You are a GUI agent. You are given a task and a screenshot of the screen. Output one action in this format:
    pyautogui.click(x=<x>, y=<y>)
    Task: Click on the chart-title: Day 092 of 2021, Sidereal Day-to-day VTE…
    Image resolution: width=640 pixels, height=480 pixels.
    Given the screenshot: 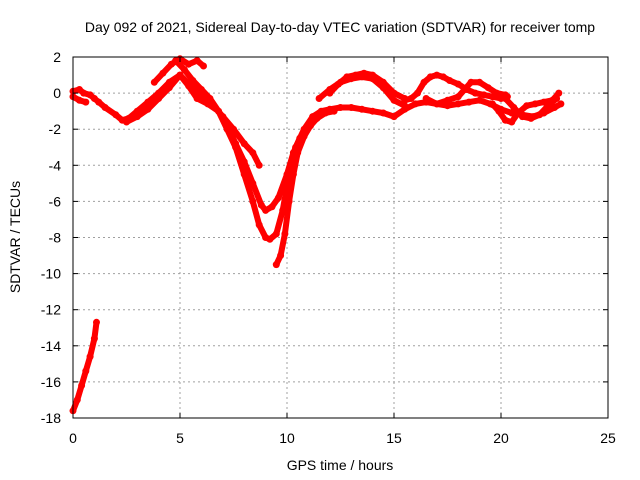 What is the action you would take?
    pyautogui.click(x=340, y=27)
    